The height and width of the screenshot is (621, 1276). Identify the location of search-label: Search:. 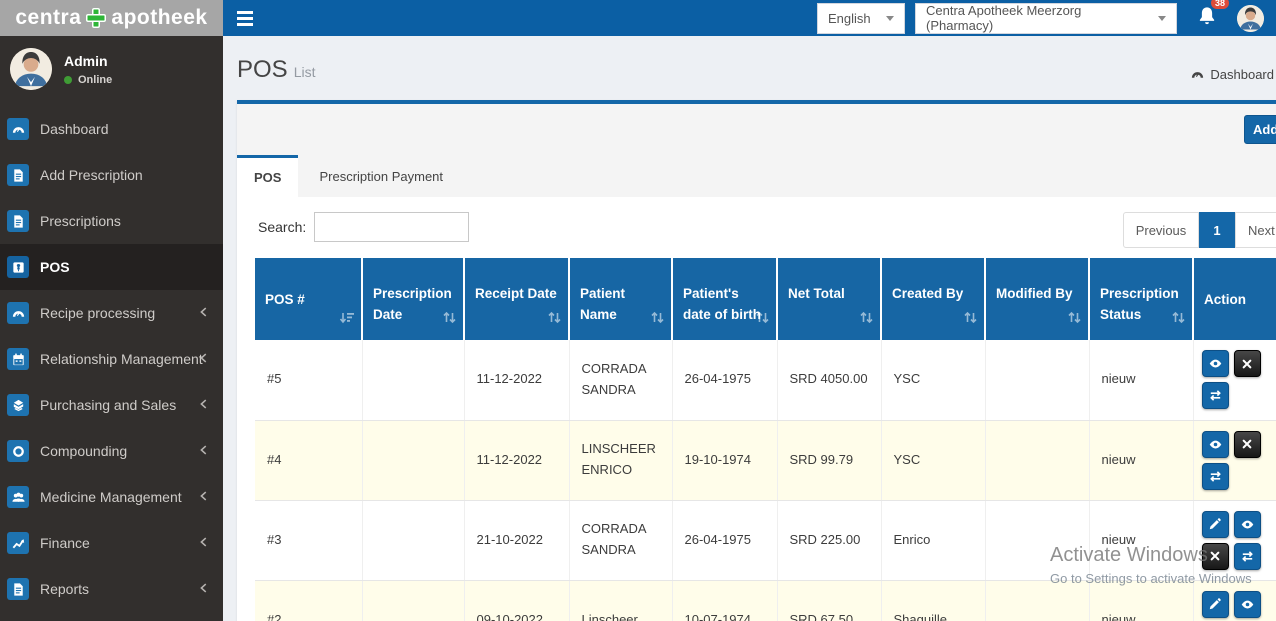
(282, 227).